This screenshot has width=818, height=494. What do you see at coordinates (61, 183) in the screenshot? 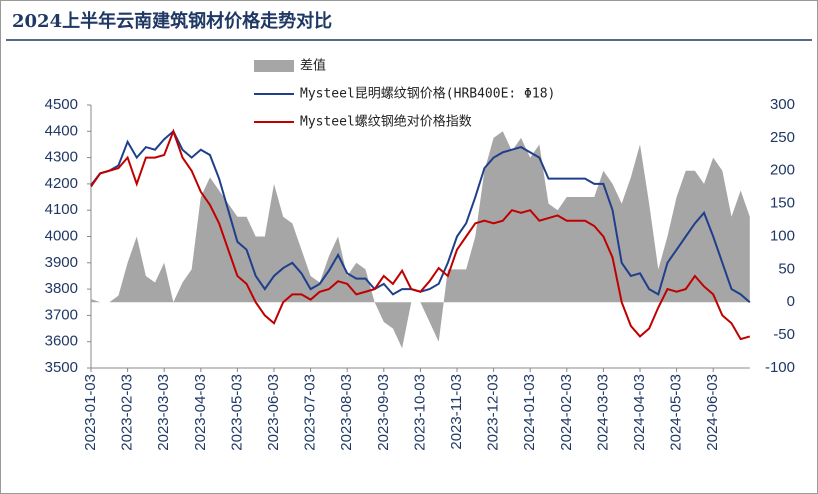
I see `y-tick-label: 4200` at bounding box center [61, 183].